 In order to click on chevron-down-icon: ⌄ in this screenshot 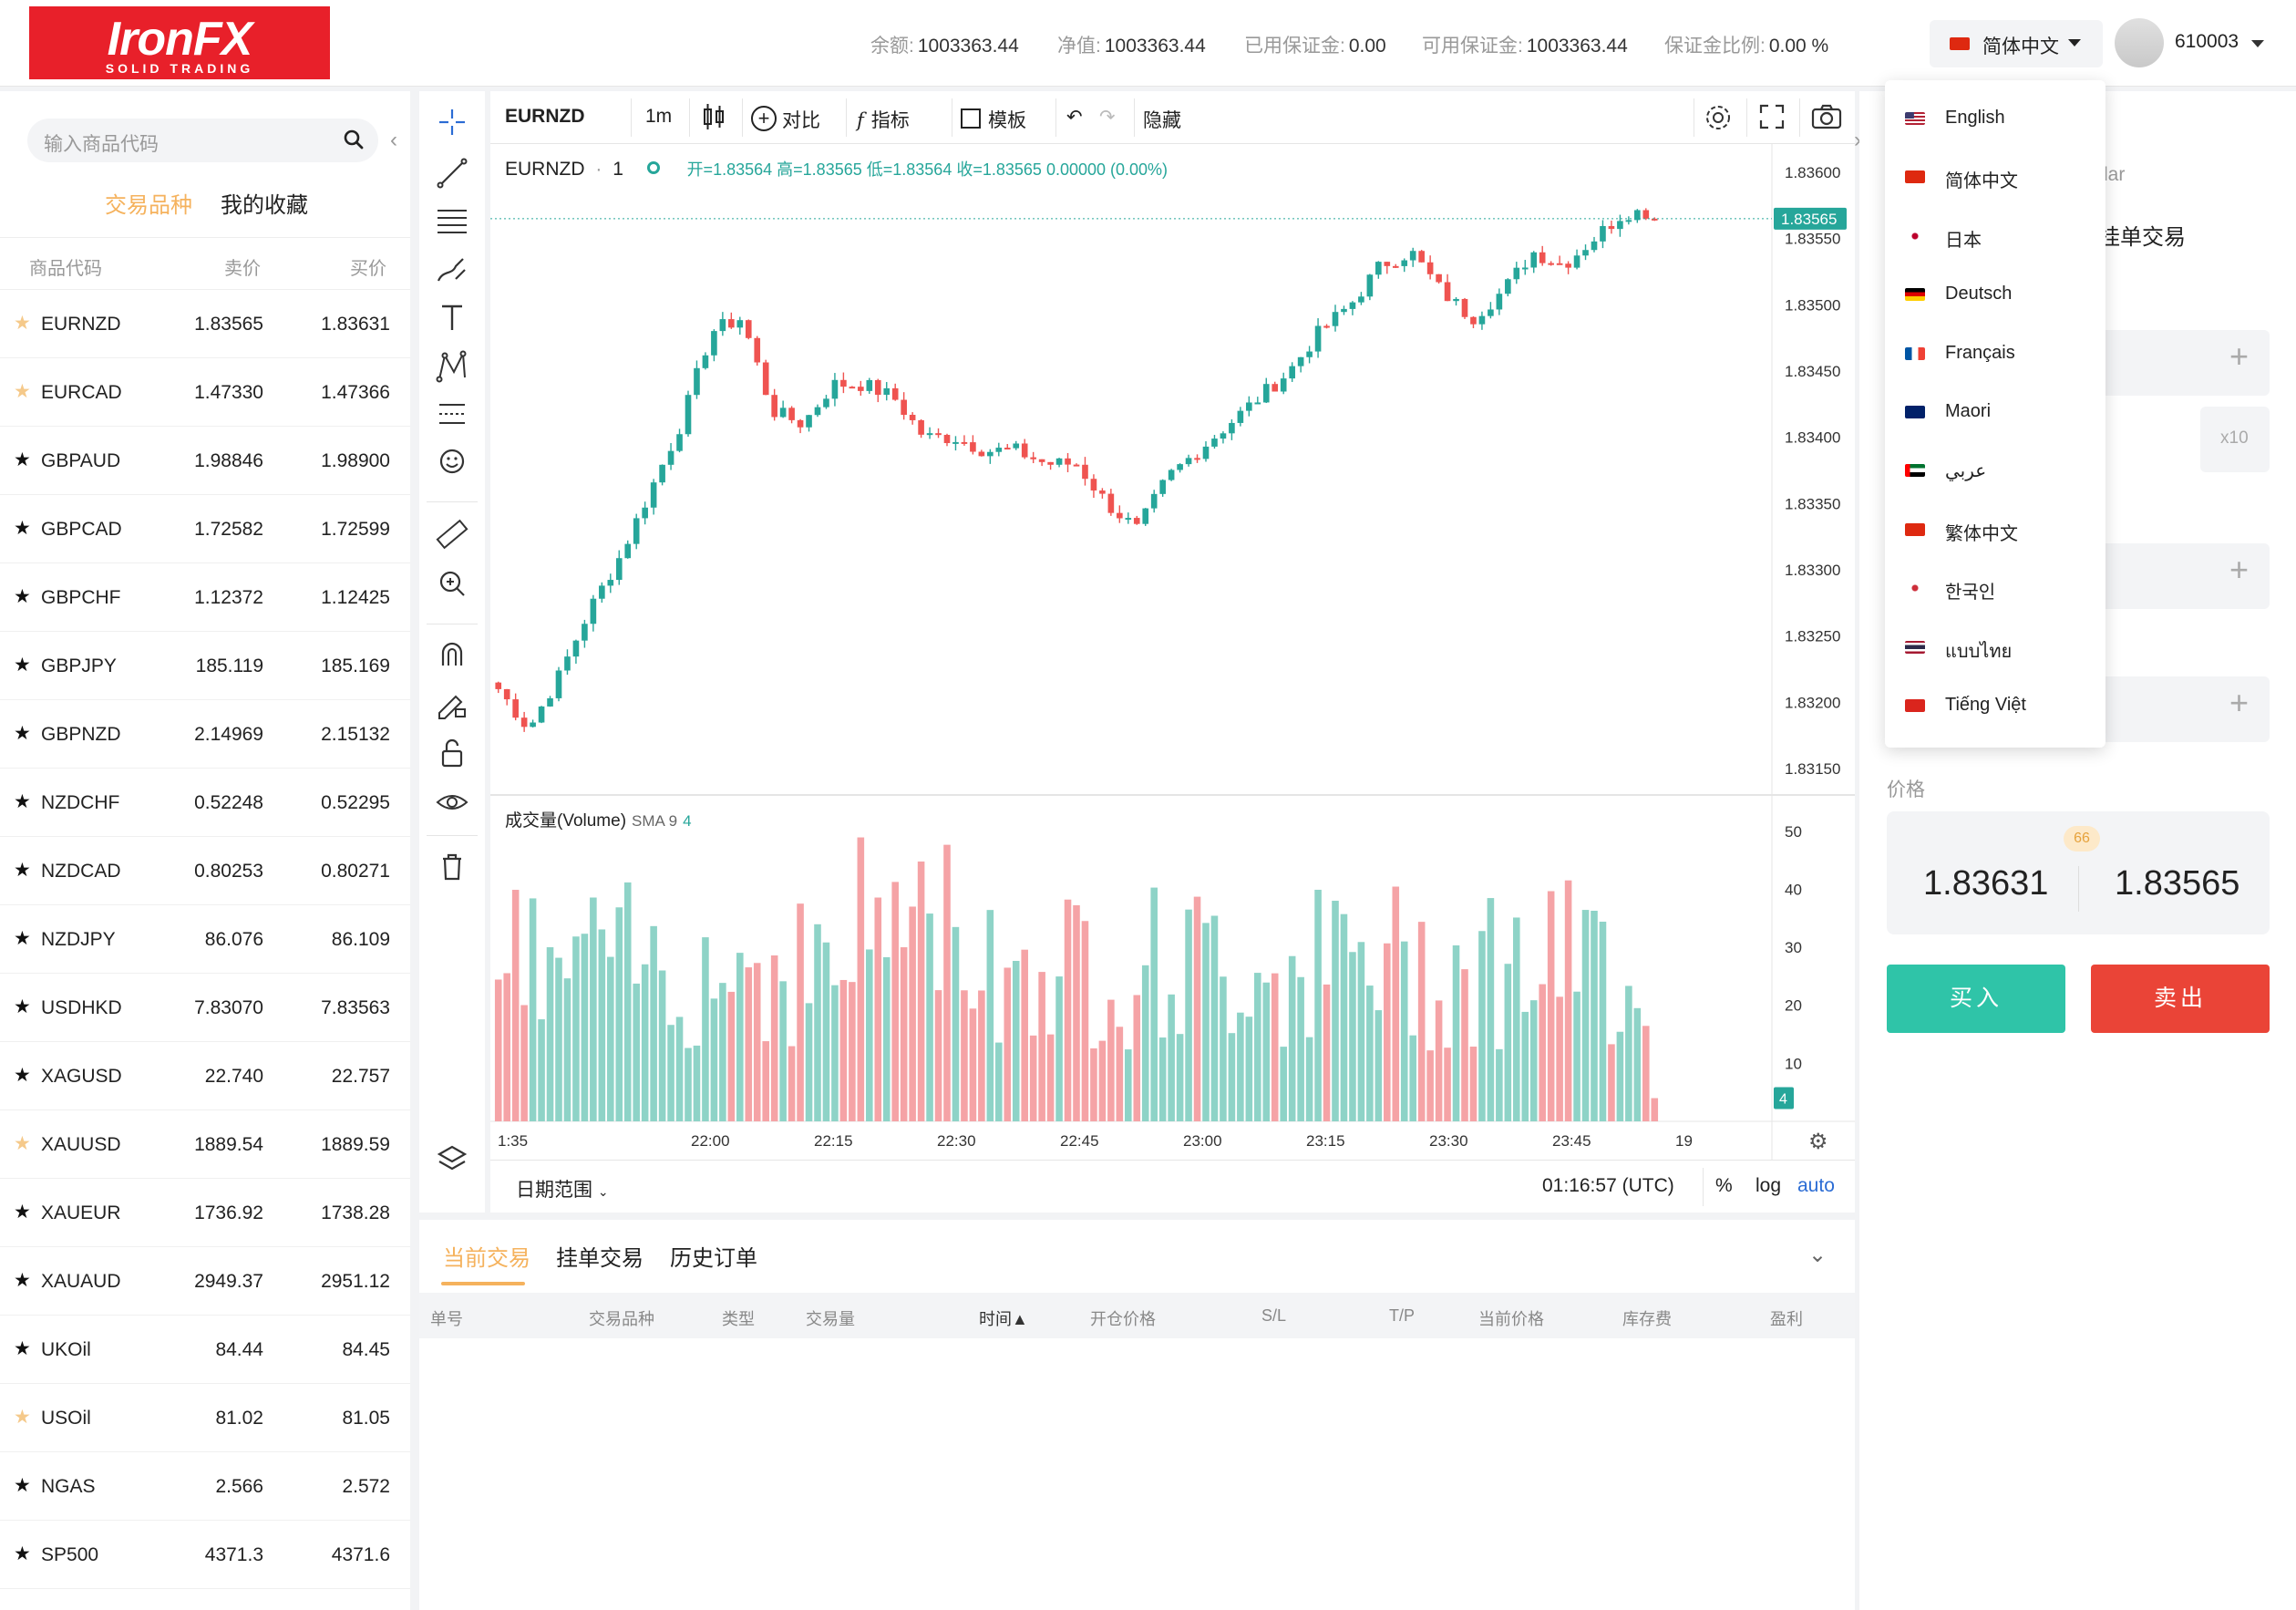, I will do `click(1818, 1255)`.